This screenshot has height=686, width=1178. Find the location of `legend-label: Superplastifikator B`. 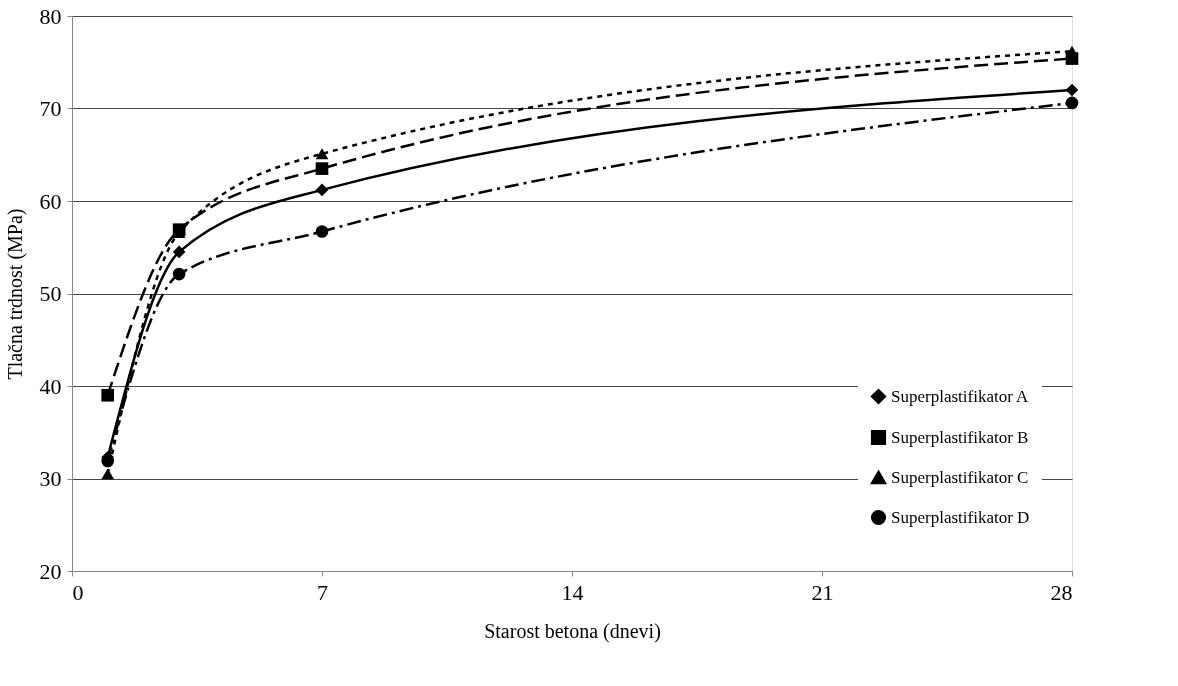

legend-label: Superplastifikator B is located at coordinates (960, 437).